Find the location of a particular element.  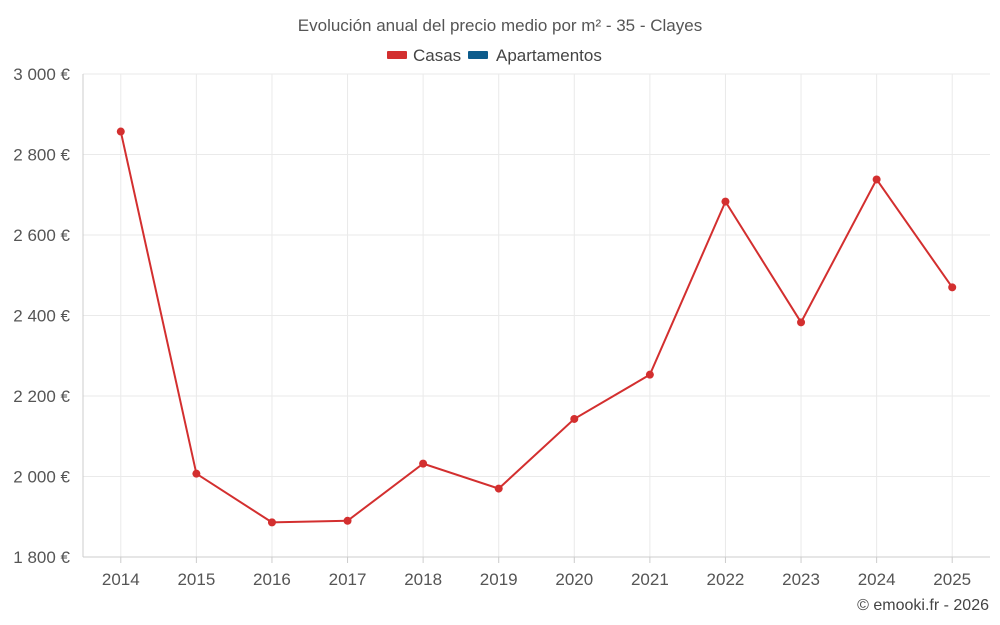

credit-text: © emooki.fr - 2026 is located at coordinates (923, 605).